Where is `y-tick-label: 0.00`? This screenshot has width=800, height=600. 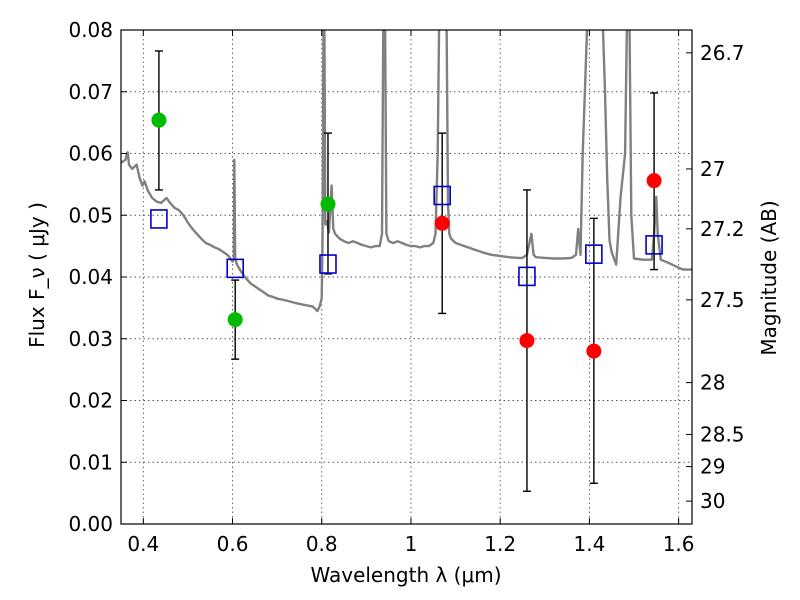
y-tick-label: 0.00 is located at coordinates (90, 524).